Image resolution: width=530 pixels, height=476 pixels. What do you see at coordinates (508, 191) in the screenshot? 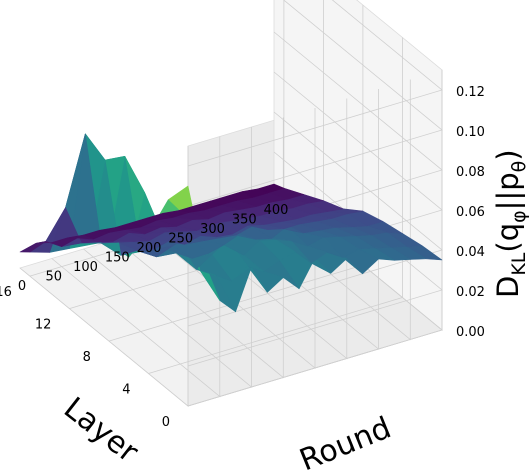
I see `z-label-mid: ||p` at bounding box center [508, 191].